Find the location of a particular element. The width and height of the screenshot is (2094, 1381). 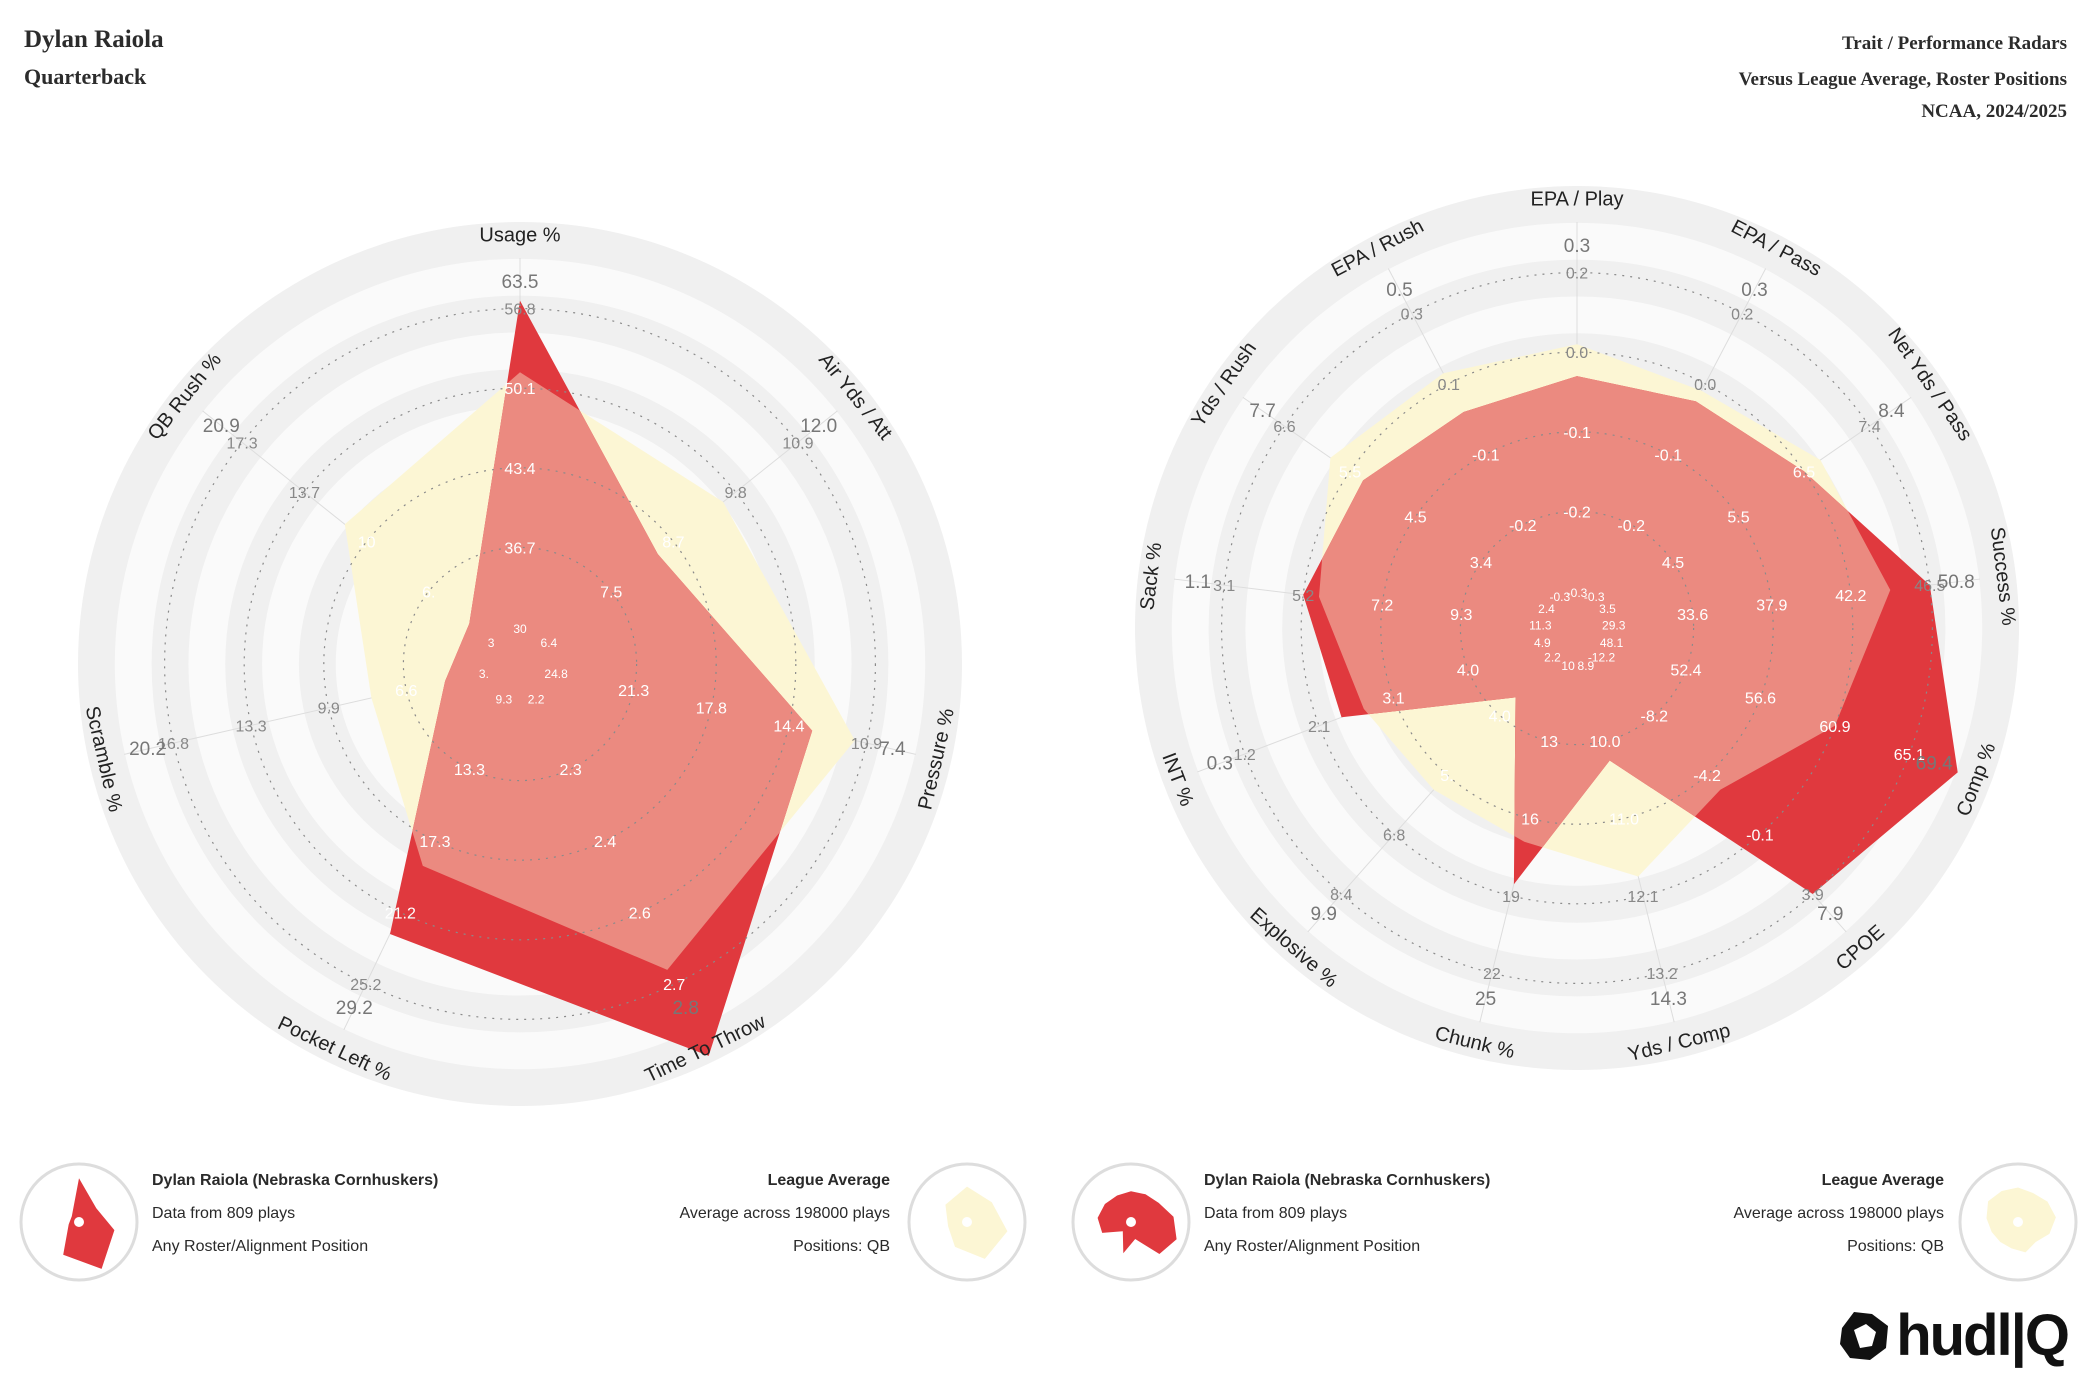

tick-label: 20.2 is located at coordinates (147, 749).